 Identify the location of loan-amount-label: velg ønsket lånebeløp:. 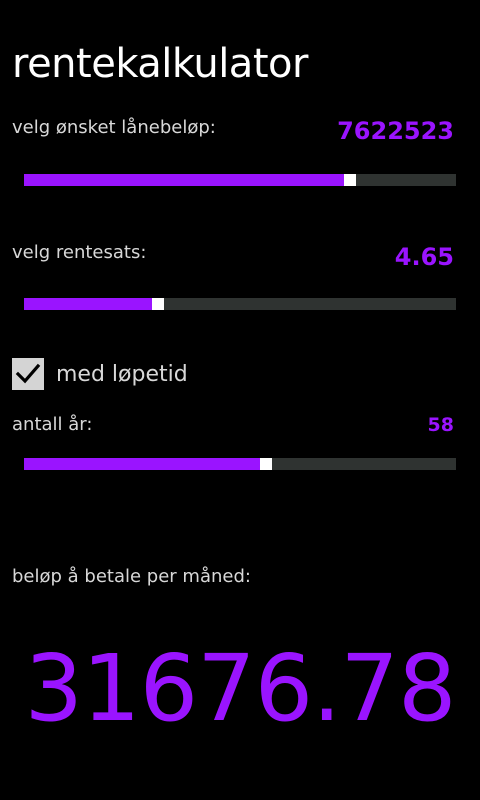
(114, 127).